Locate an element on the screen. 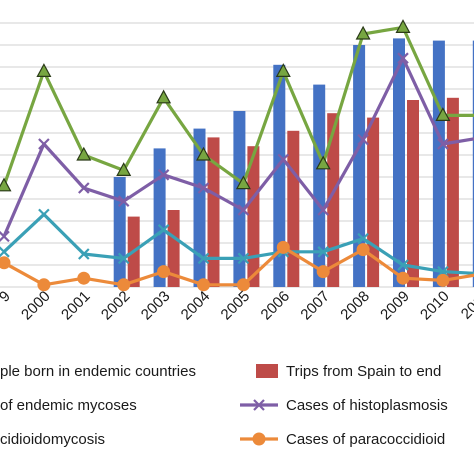  legend-label: Cases of histoplasmosis is located at coordinates (367, 405).